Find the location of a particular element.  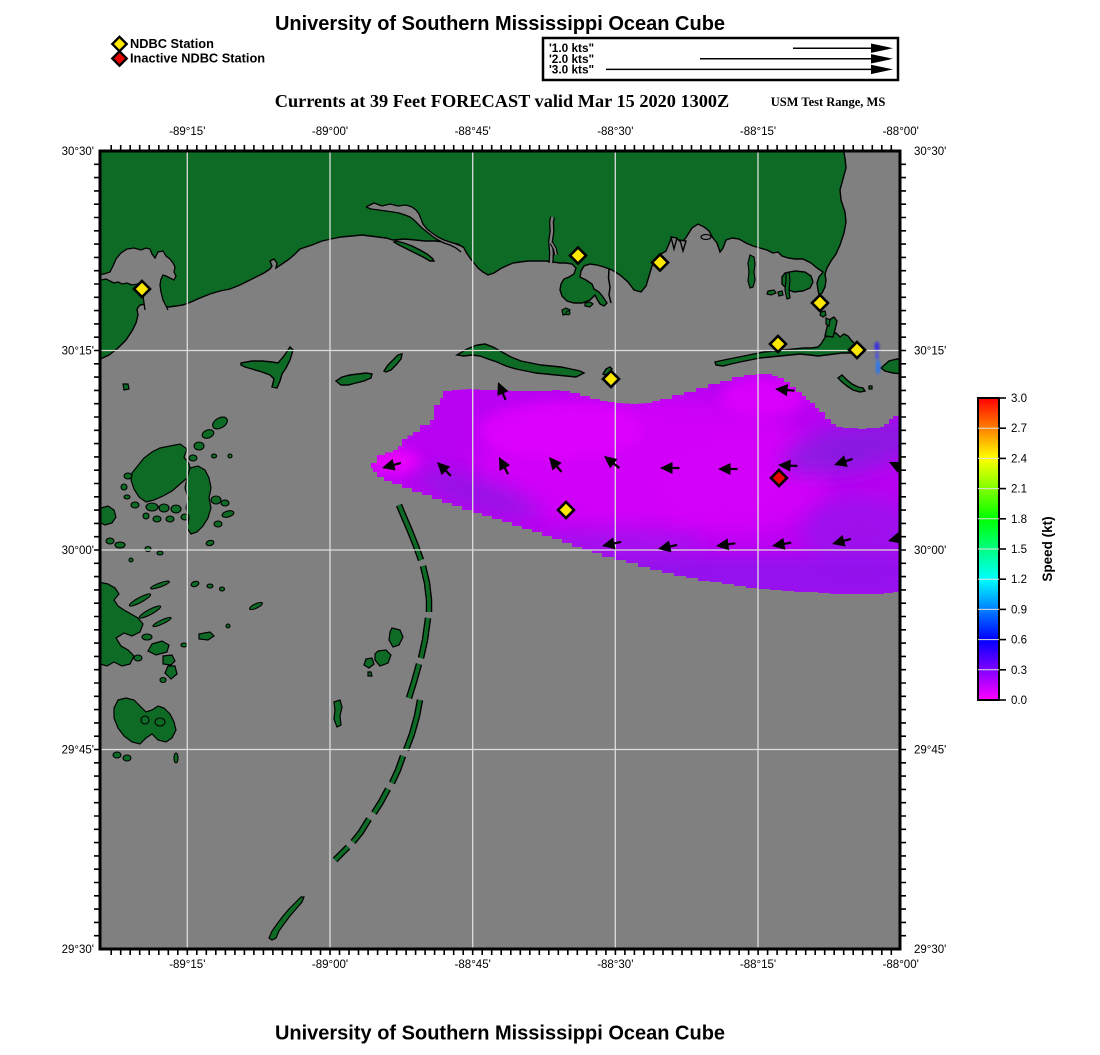

svg-text: 2.1 is located at coordinates (1019, 490).